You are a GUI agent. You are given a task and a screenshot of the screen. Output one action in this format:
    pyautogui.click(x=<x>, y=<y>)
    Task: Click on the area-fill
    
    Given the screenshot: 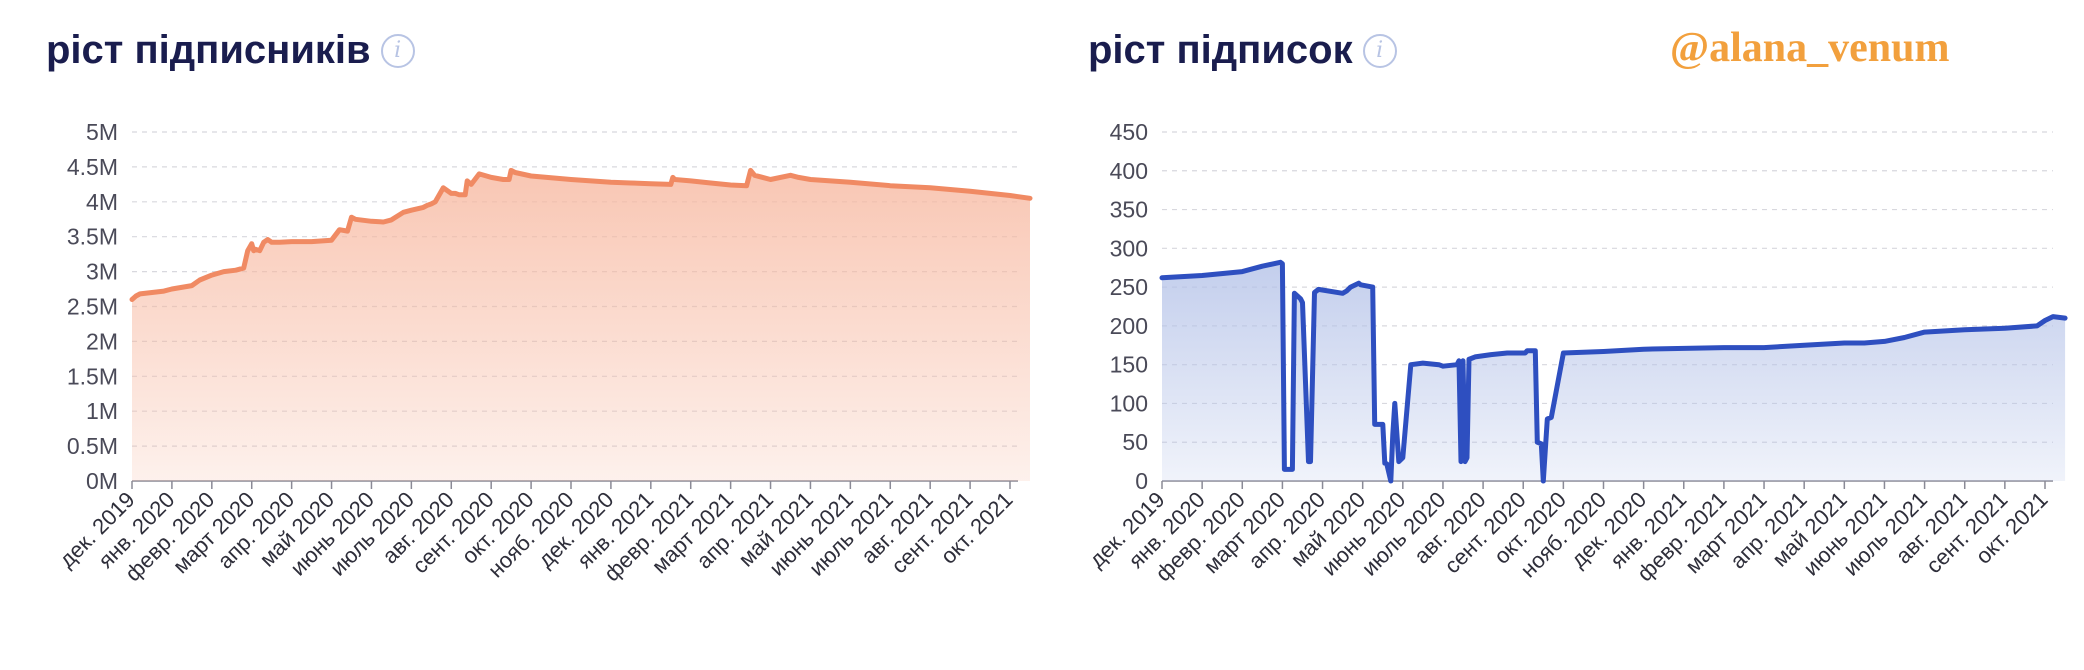 What is the action you would take?
    pyautogui.click(x=1614, y=371)
    